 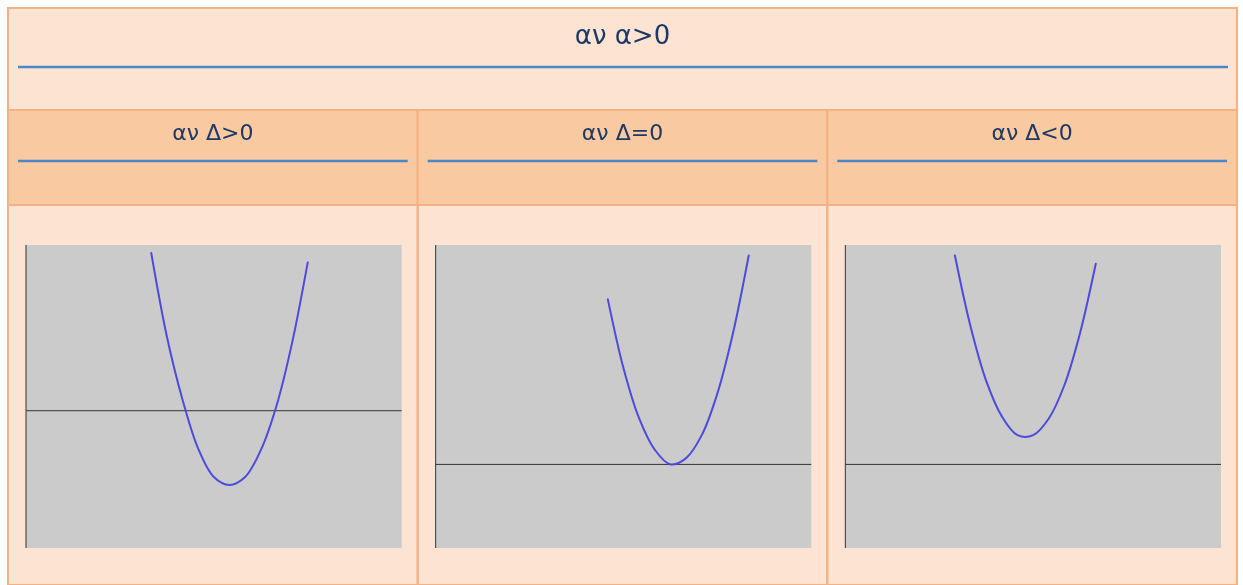 What do you see at coordinates (1032, 132) in the screenshot?
I see `chart-title: αν Δ<0` at bounding box center [1032, 132].